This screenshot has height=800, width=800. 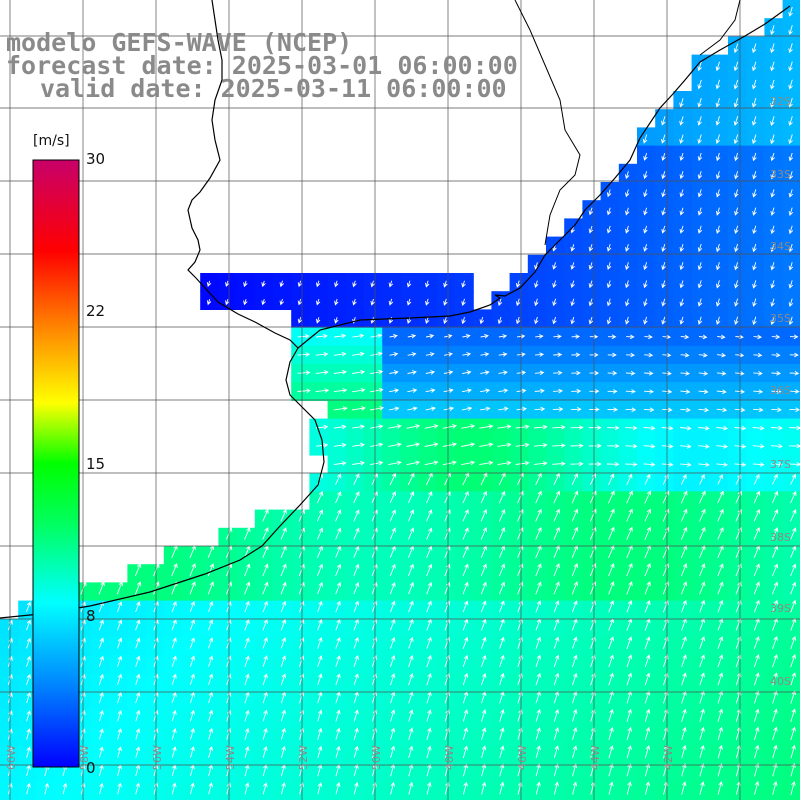 What do you see at coordinates (56, 463) in the screenshot?
I see `color-legend` at bounding box center [56, 463].